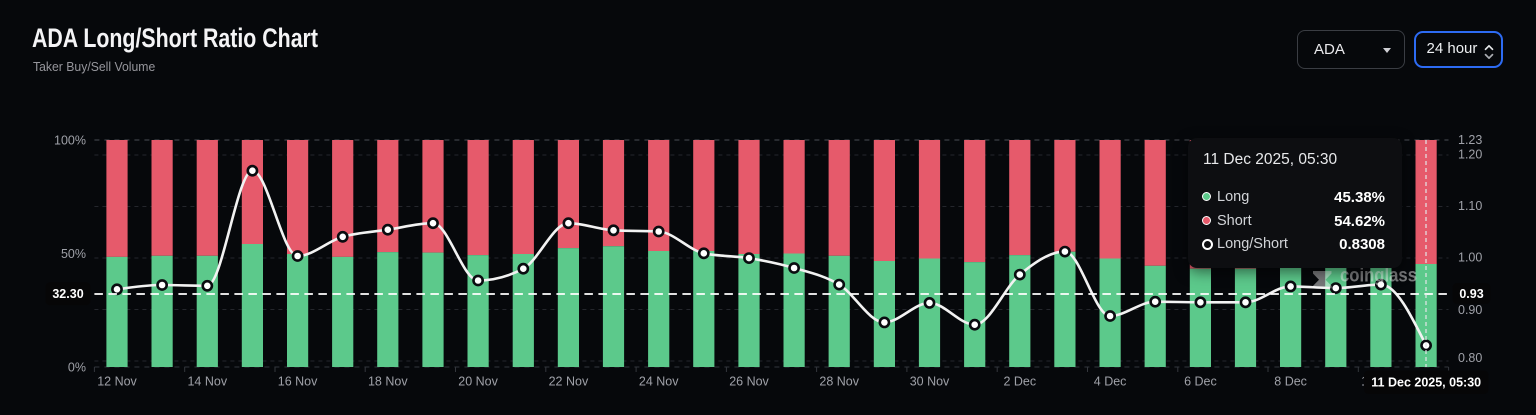 This screenshot has width=1536, height=415. What do you see at coordinates (930, 382) in the screenshot?
I see `svg-text: 30 Nov` at bounding box center [930, 382].